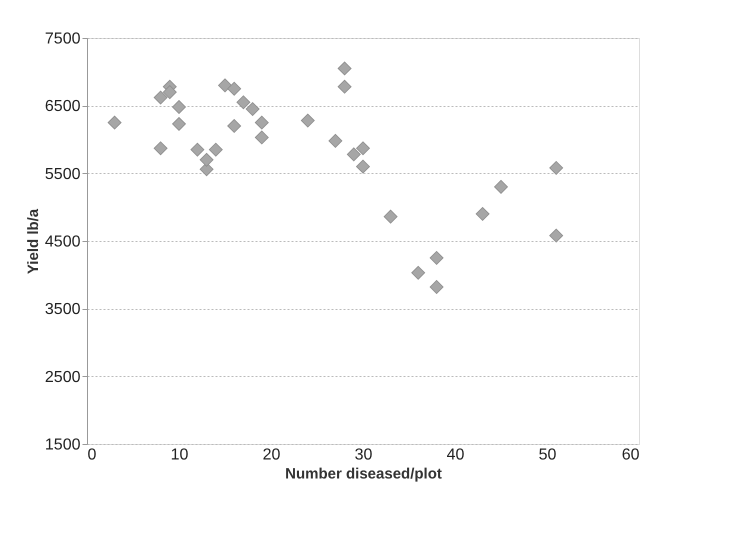 The height and width of the screenshot is (558, 735). Describe the element at coordinates (271, 455) in the screenshot. I see `x-tick-label: 20` at that location.